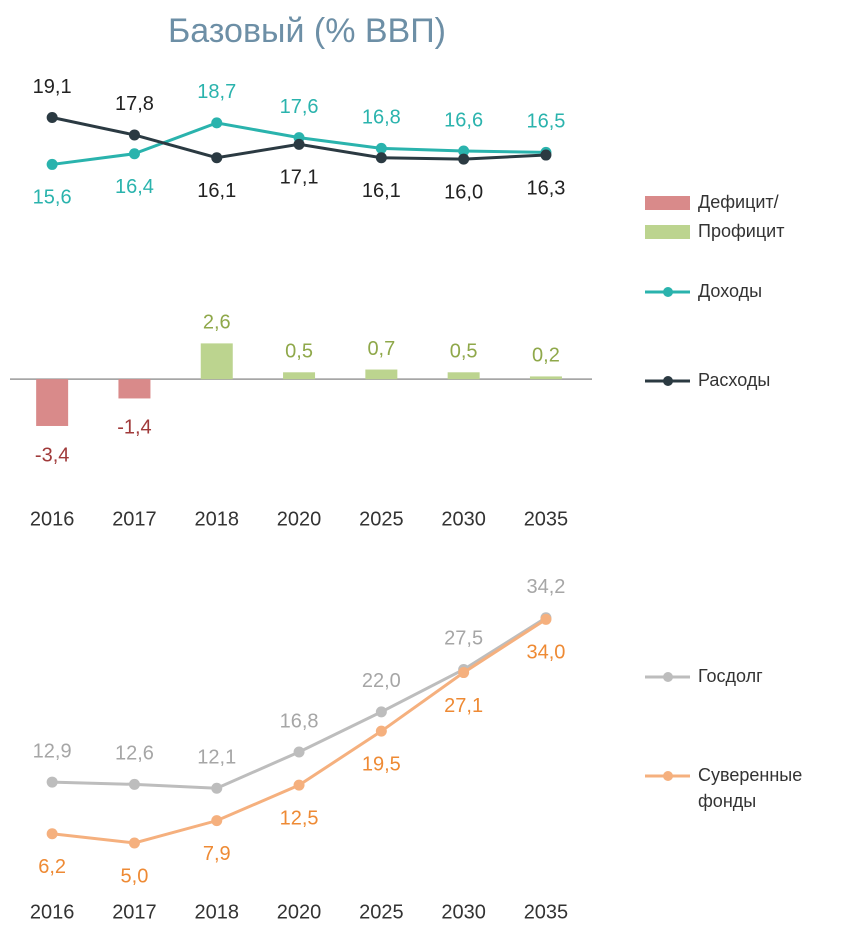 The image size is (850, 925). I want to click on value-label: 12,1, so click(216, 758).